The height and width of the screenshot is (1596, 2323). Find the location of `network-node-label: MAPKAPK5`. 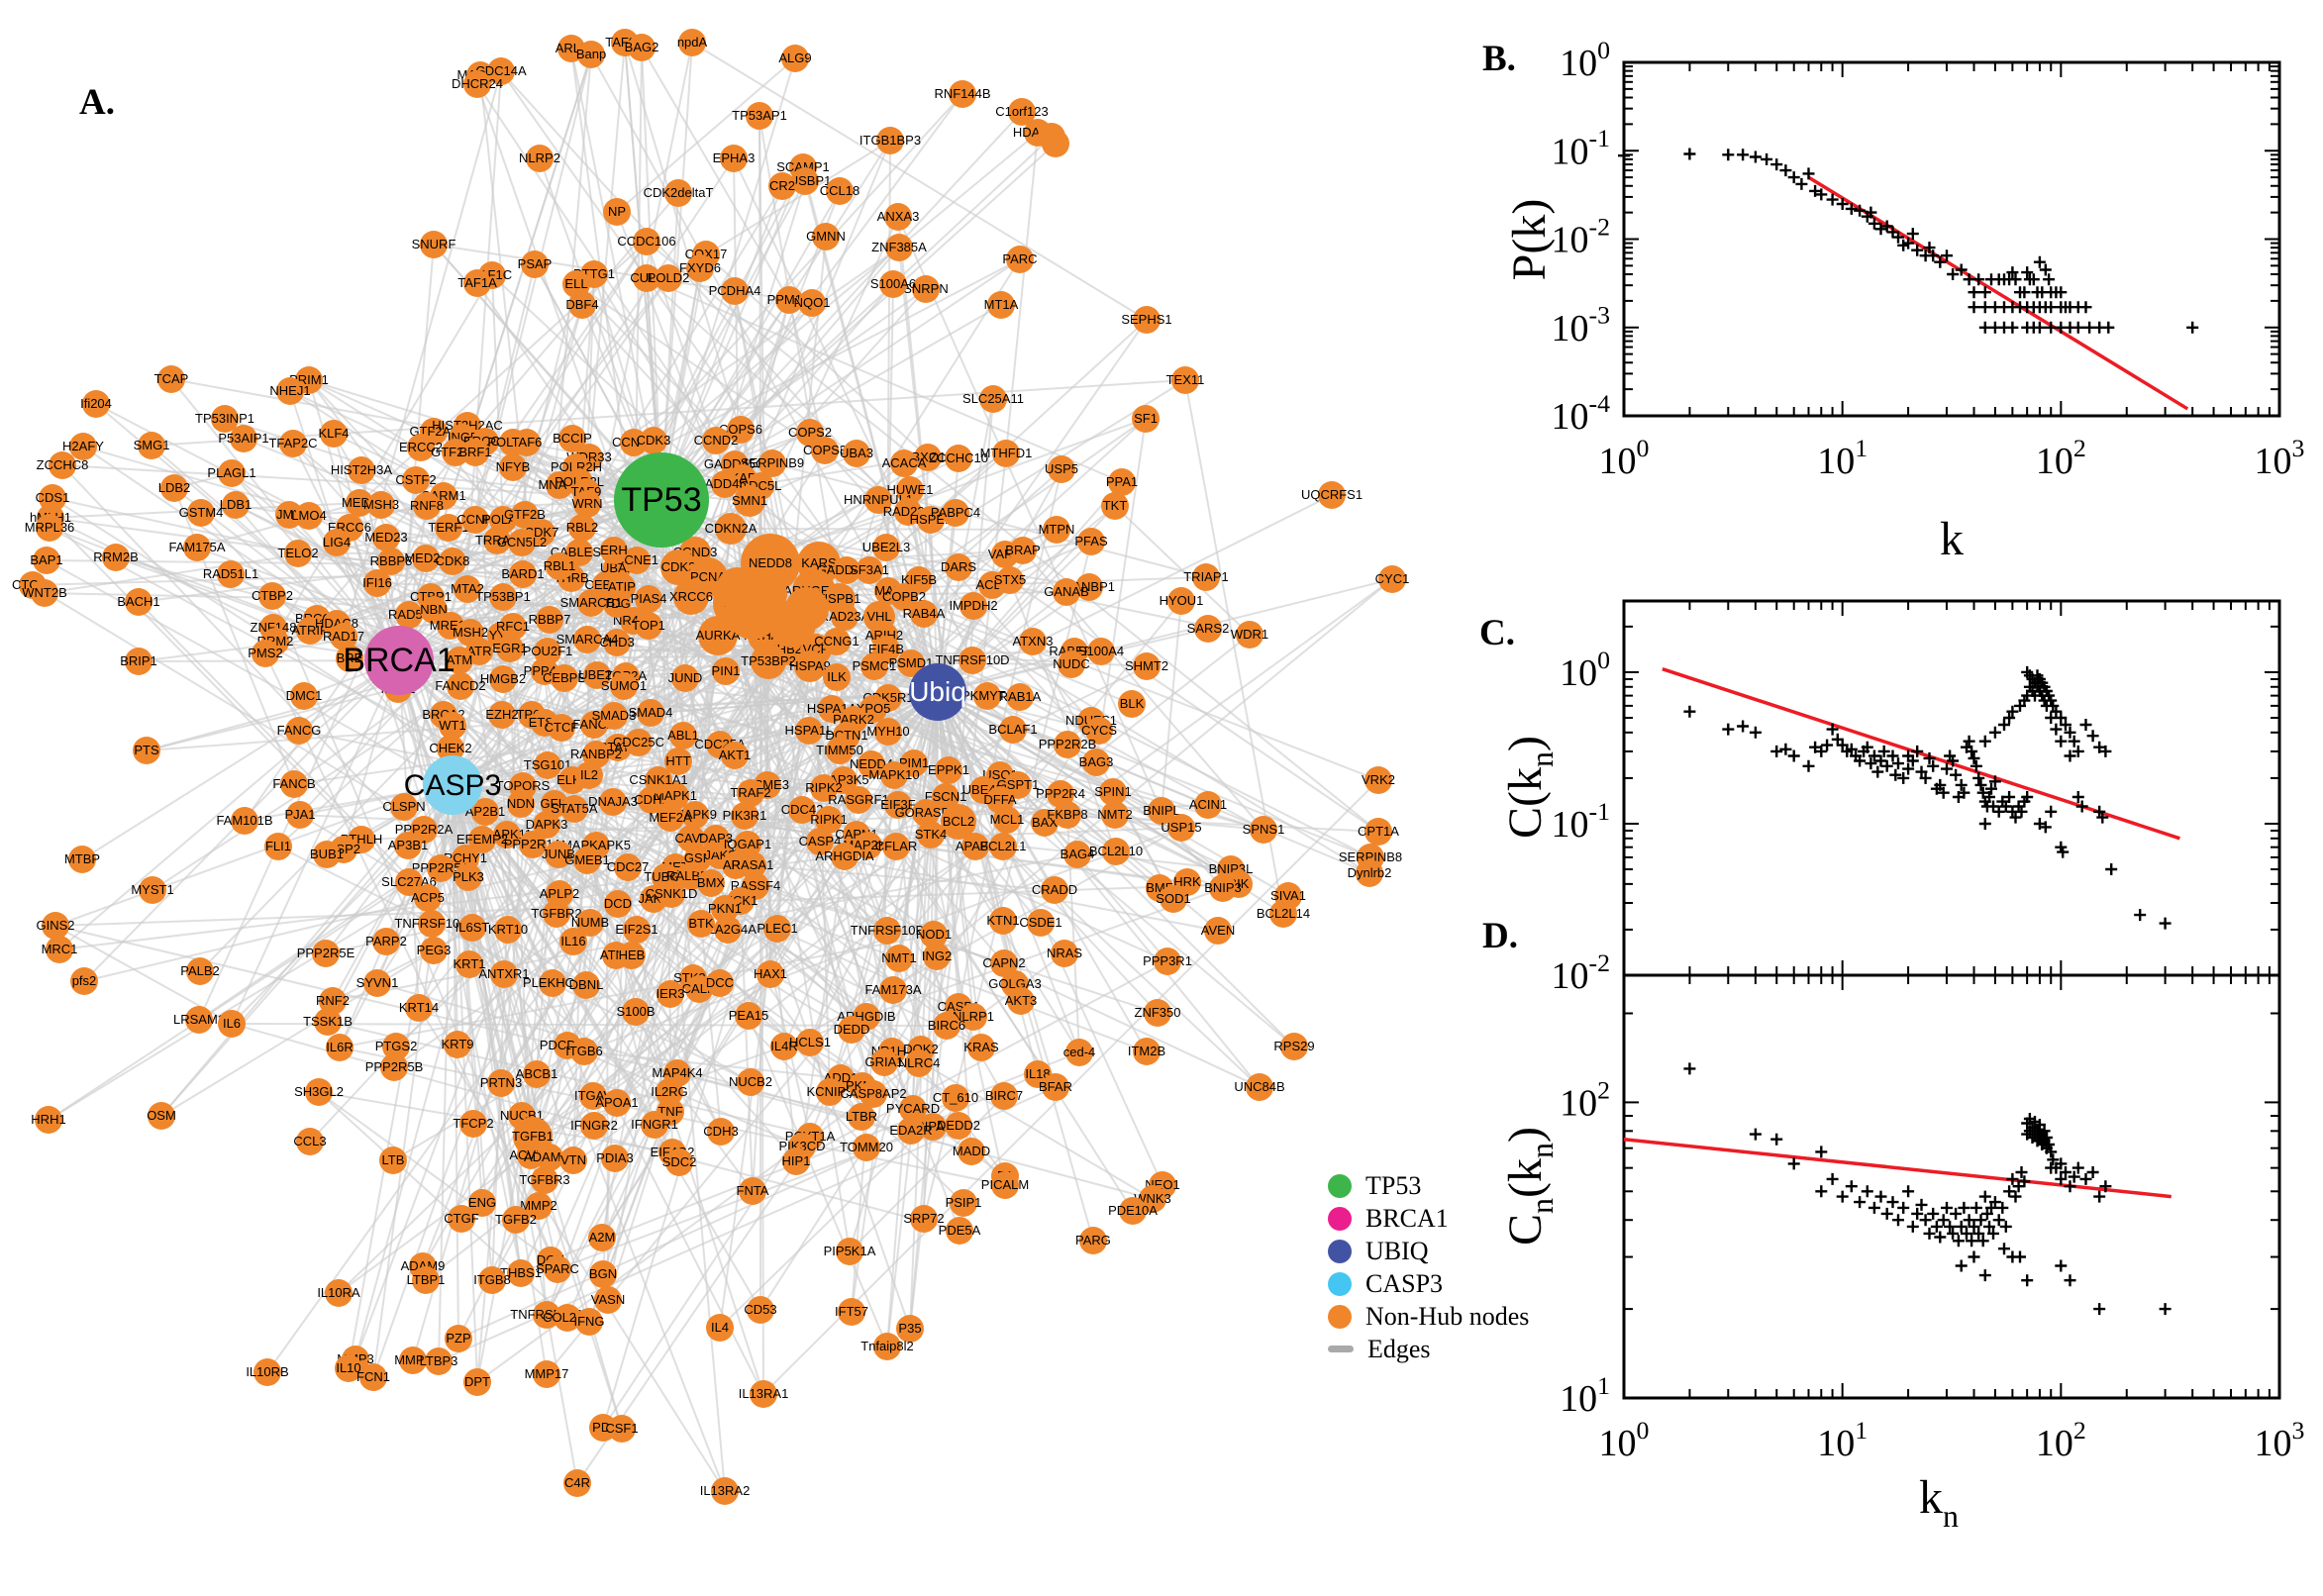

network-node-label: MAPKAPK5 is located at coordinates (596, 845).